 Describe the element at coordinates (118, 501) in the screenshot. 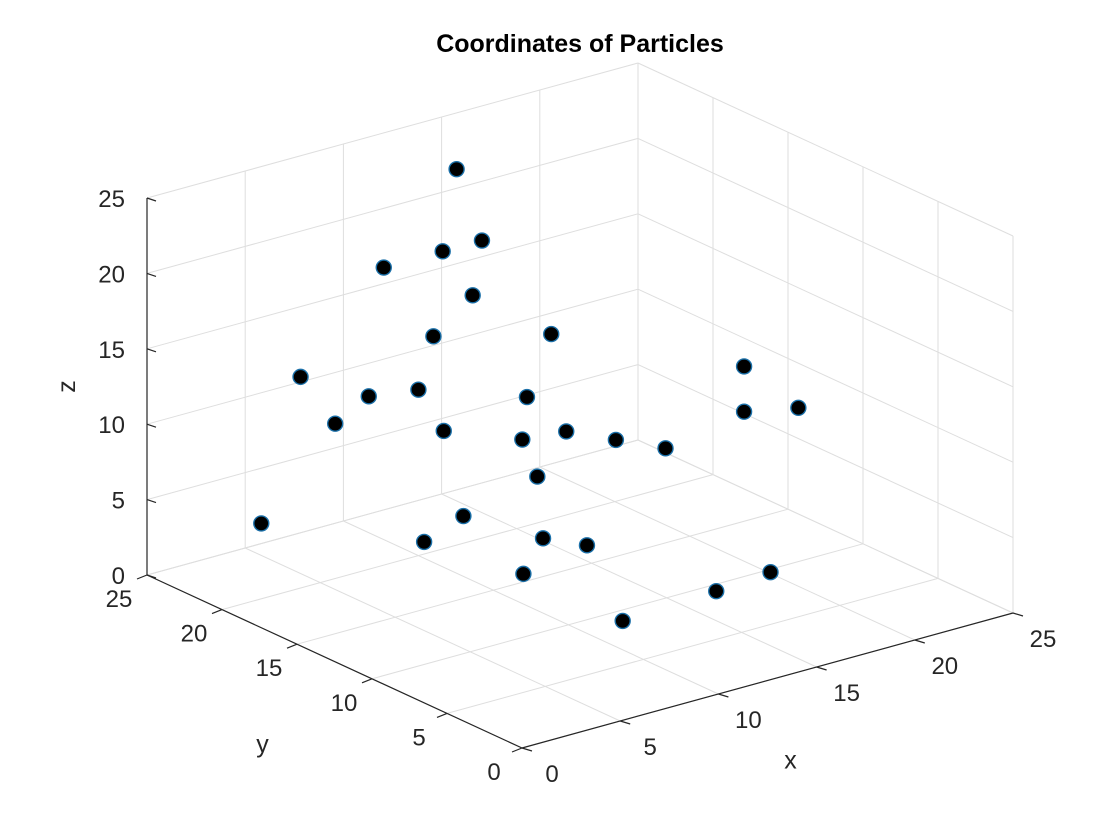

I see `z-tick-label: 5` at that location.